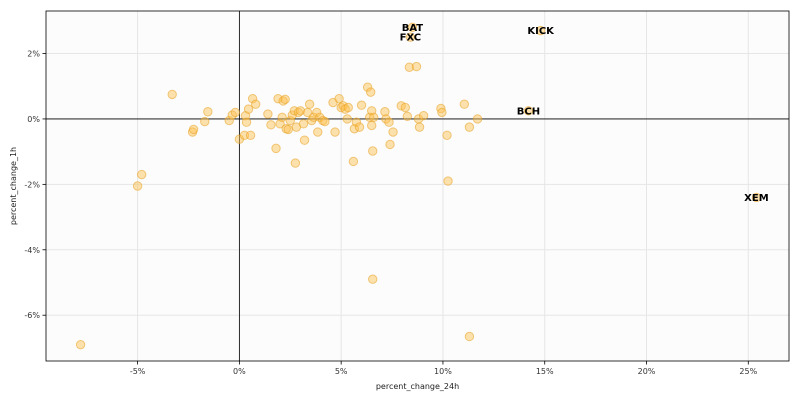 This screenshot has height=400, width=800. Describe the element at coordinates (32, 184) in the screenshot. I see `y-tick-label: -2%` at that location.